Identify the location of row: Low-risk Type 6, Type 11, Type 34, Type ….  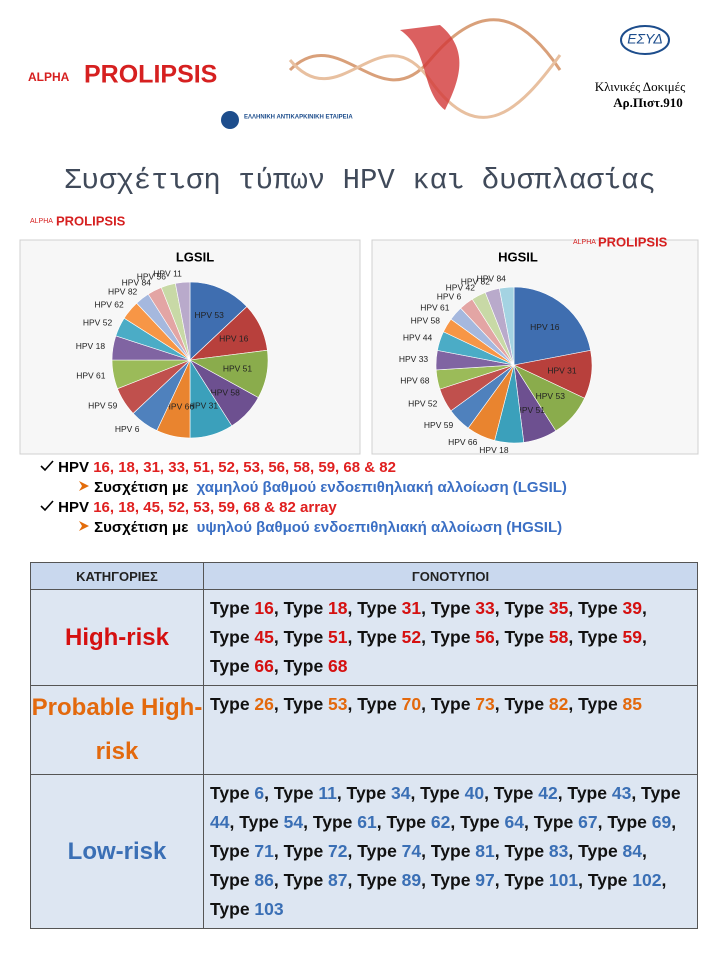
(364, 851).